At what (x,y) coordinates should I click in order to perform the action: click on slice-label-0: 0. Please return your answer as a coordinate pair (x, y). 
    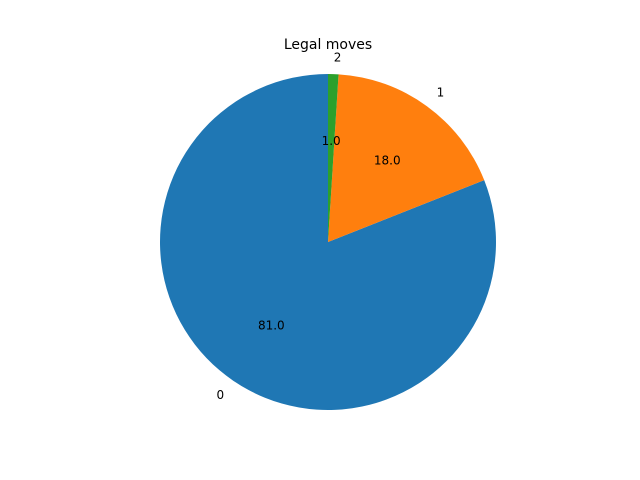
    Looking at the image, I should click on (220, 395).